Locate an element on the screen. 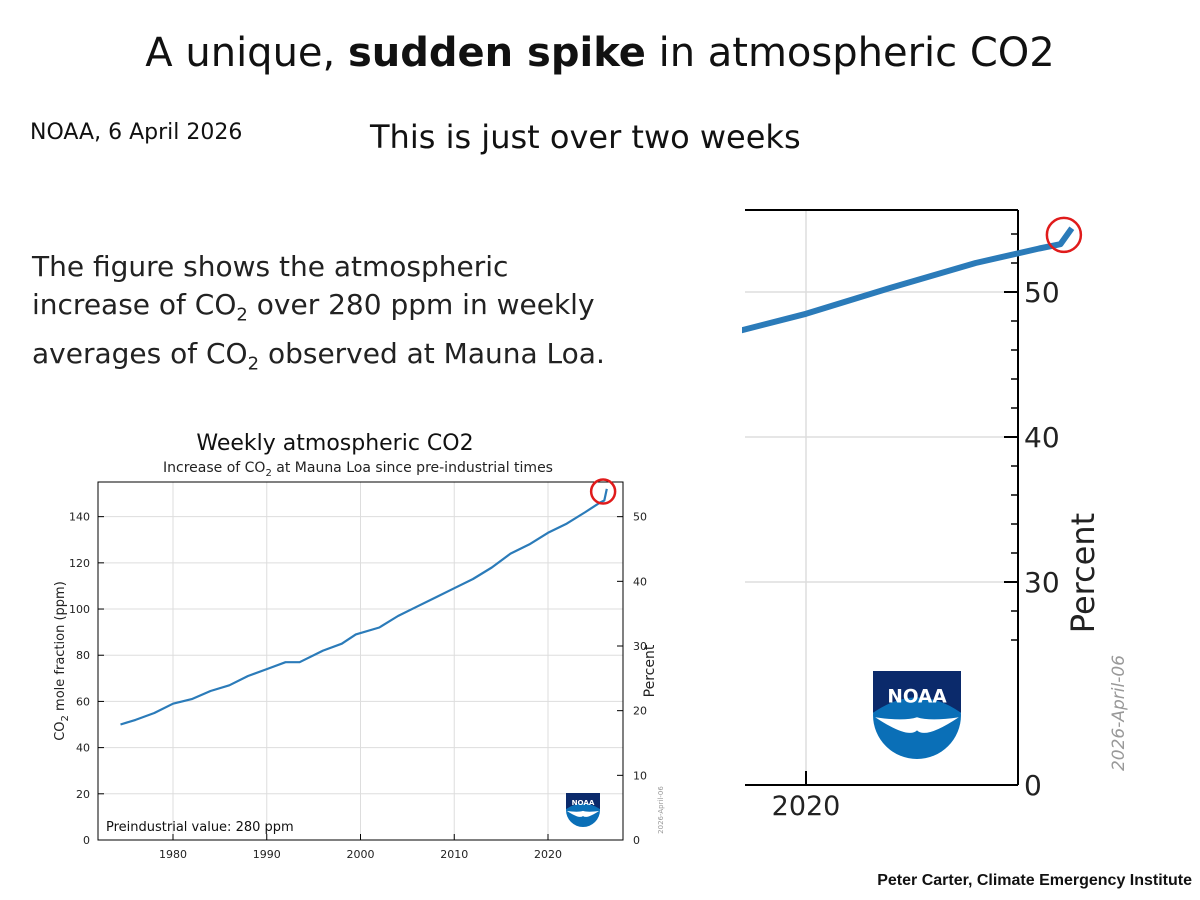 The image size is (1200, 900). y-axis-label-post: mole fraction (ppm) is located at coordinates (60, 648).